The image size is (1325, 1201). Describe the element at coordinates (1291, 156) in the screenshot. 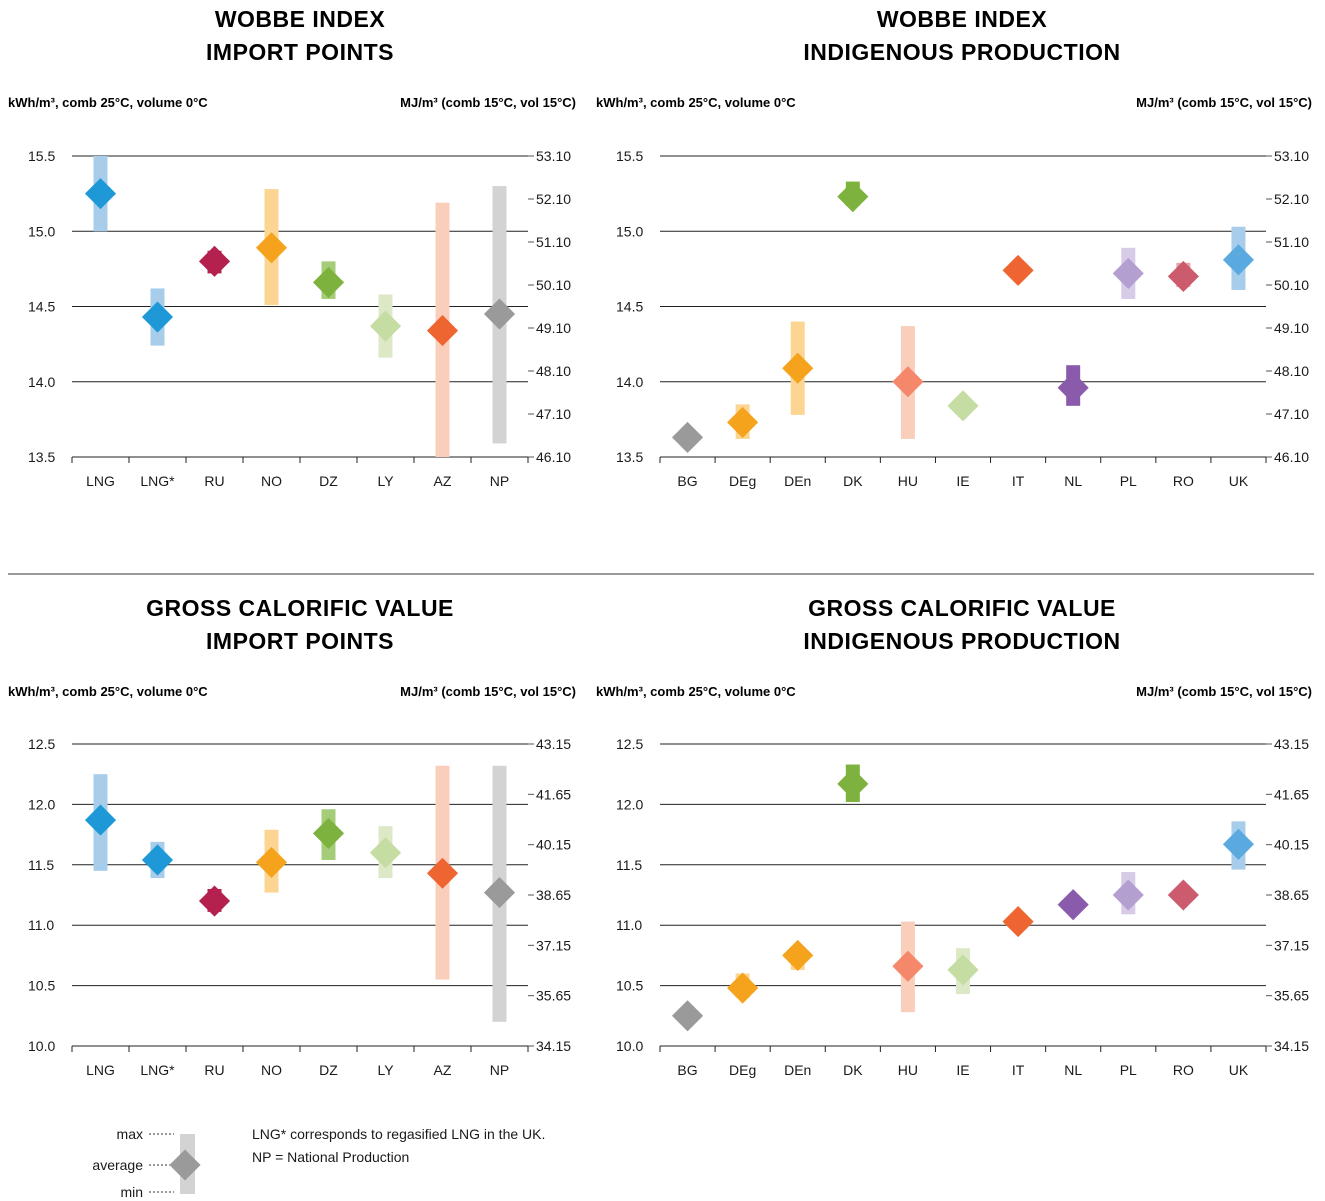

I see `right-tick-label: 53.10` at that location.